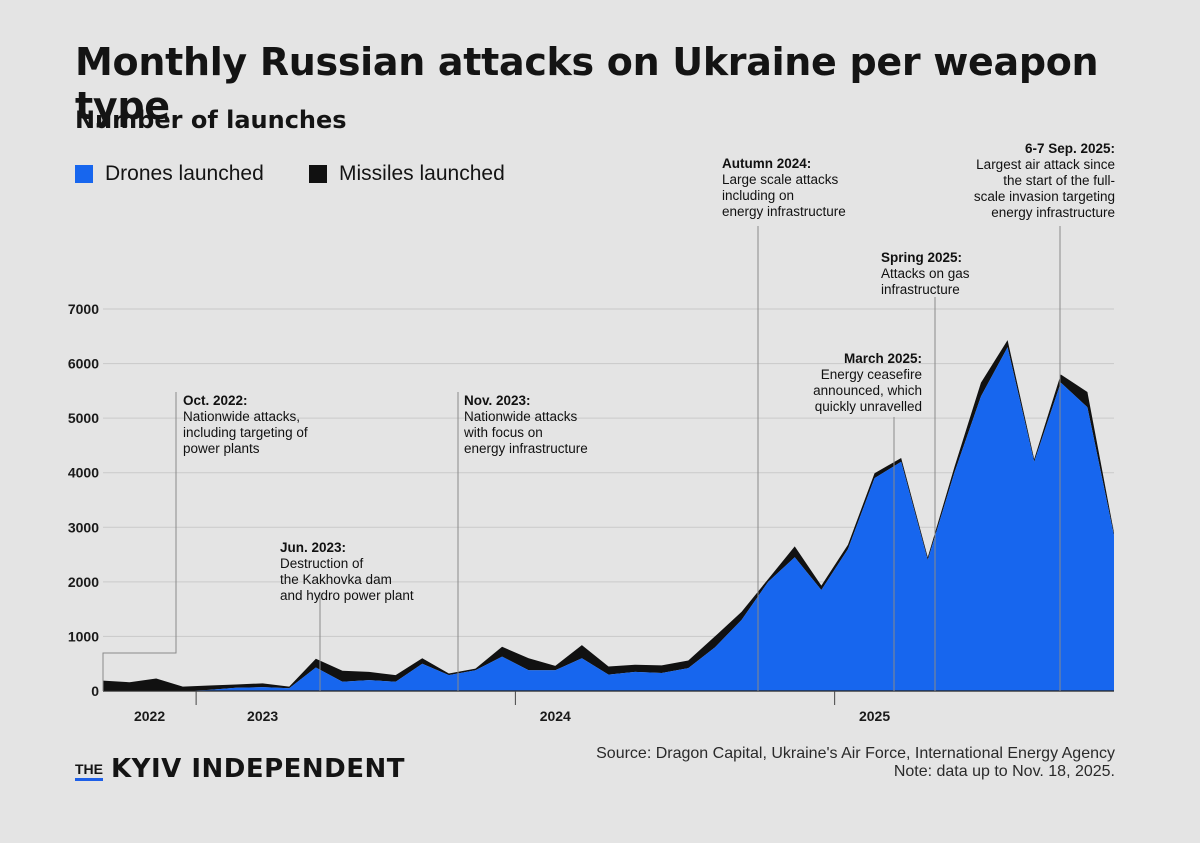 This screenshot has height=843, width=1200. What do you see at coordinates (83, 309) in the screenshot?
I see `y-tick-label: 7000` at bounding box center [83, 309].